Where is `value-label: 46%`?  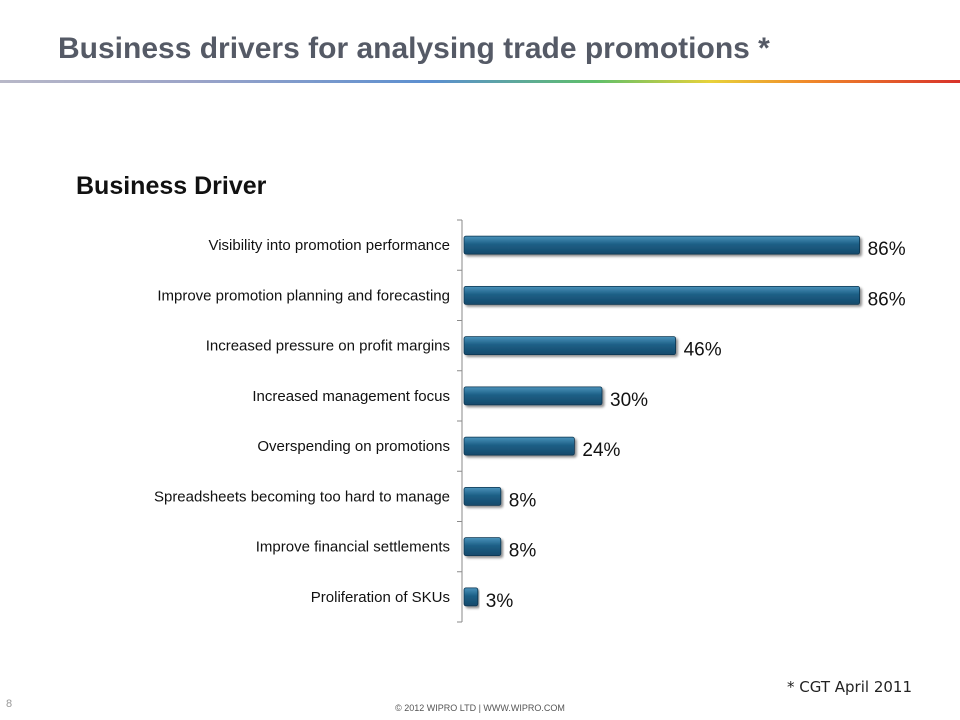 value-label: 46% is located at coordinates (703, 350).